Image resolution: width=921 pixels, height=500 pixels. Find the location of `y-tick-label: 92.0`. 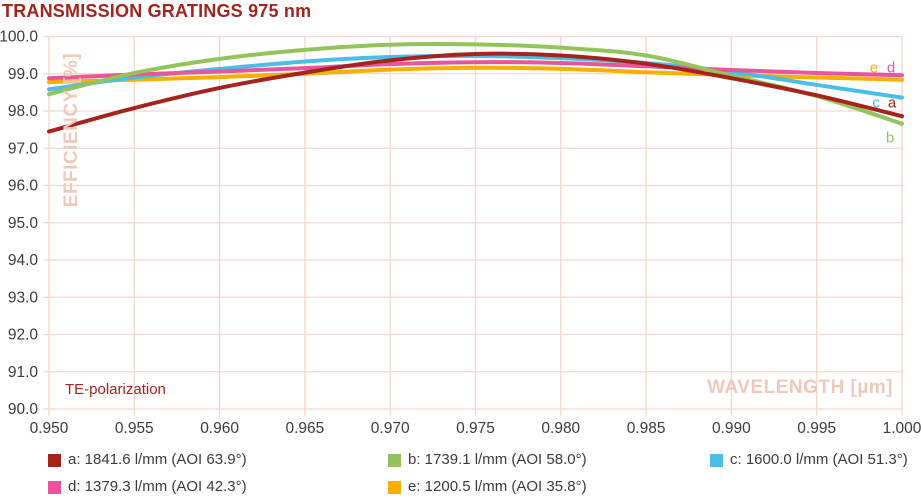

y-tick-label: 92.0 is located at coordinates (23, 335).